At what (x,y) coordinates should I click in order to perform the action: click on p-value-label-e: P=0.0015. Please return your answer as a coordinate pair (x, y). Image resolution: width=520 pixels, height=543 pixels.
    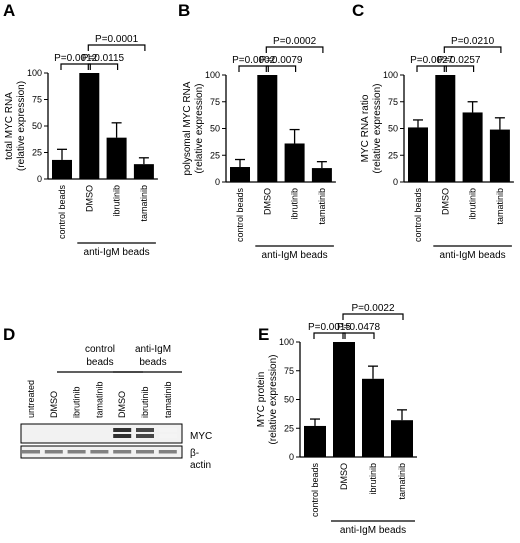
    Looking at the image, I should click on (330, 327).